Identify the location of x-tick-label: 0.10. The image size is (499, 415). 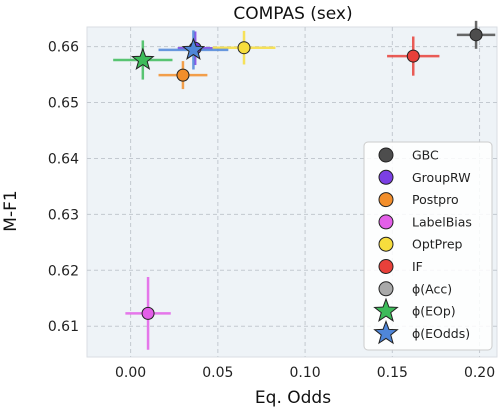
(304, 373).